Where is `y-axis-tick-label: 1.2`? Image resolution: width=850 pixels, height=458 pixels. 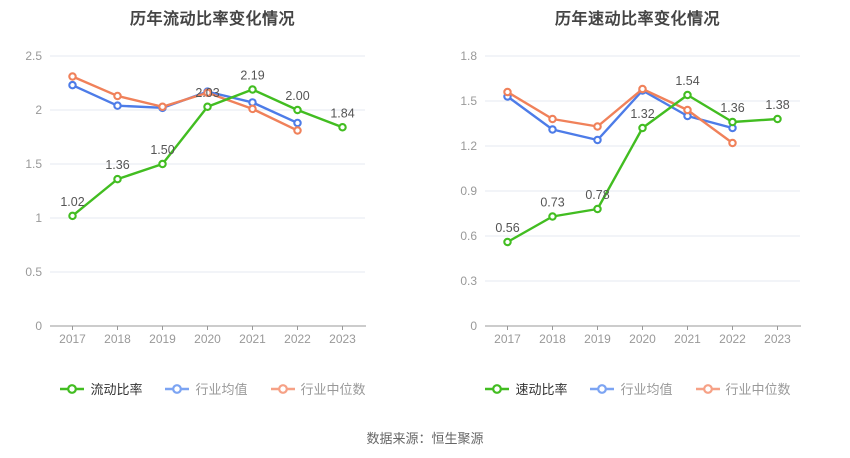 y-axis-tick-label: 1.2 is located at coordinates (468, 146).